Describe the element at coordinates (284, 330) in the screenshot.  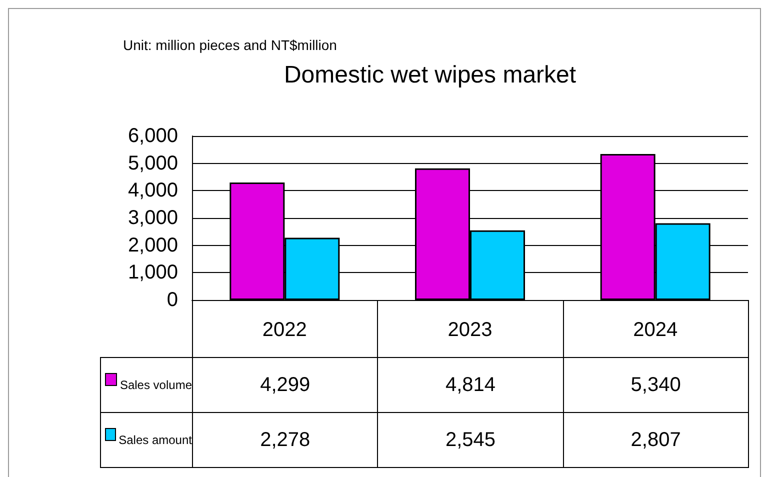
I see `x-tick-label: 2022` at that location.